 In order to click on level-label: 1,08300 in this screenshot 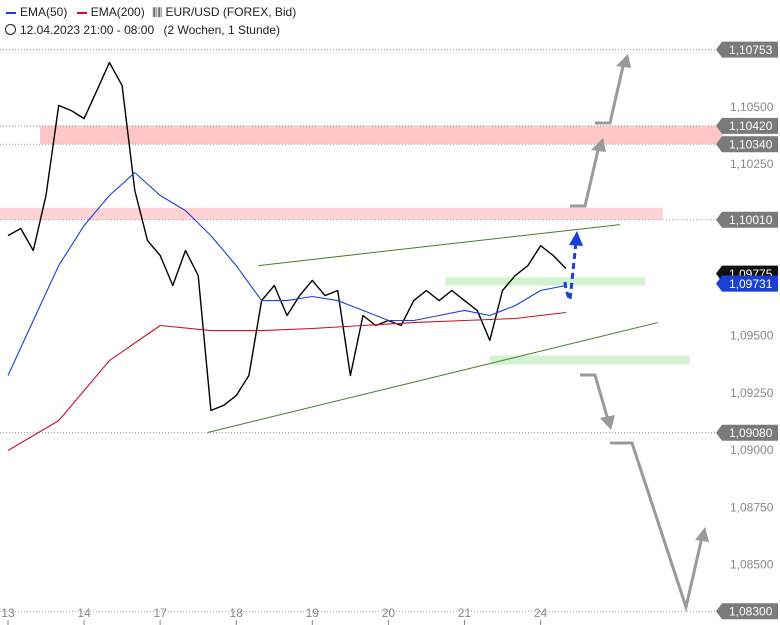, I will do `click(751, 611)`.